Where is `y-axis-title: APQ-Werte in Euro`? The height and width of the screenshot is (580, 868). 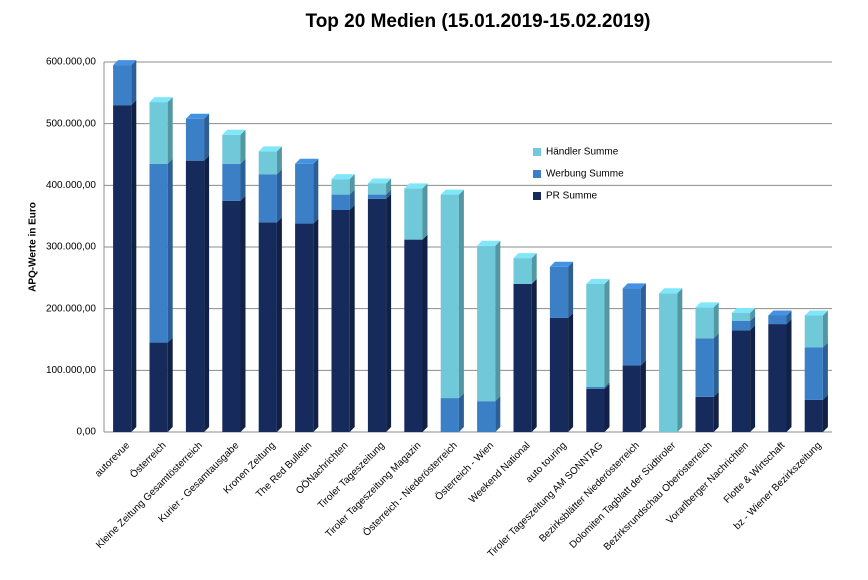
y-axis-title: APQ-Werte in Euro is located at coordinates (33, 247).